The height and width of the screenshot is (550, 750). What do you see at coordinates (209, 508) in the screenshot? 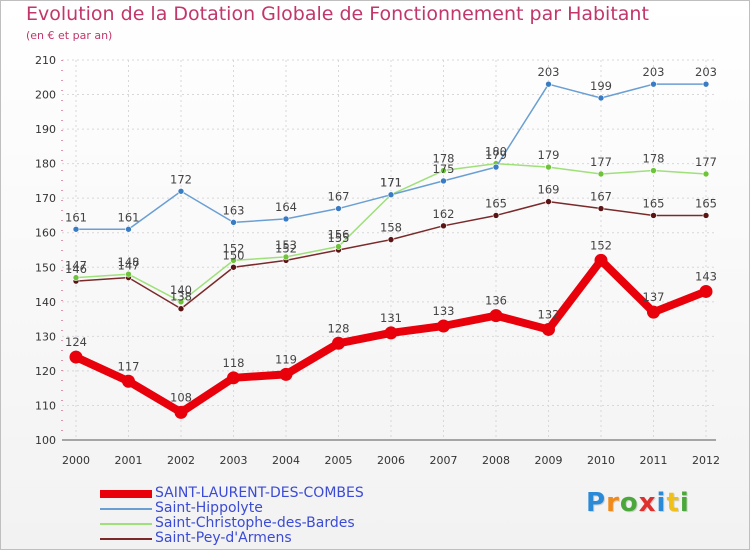
I see `legend-label: Saint-Hippolyte` at bounding box center [209, 508].